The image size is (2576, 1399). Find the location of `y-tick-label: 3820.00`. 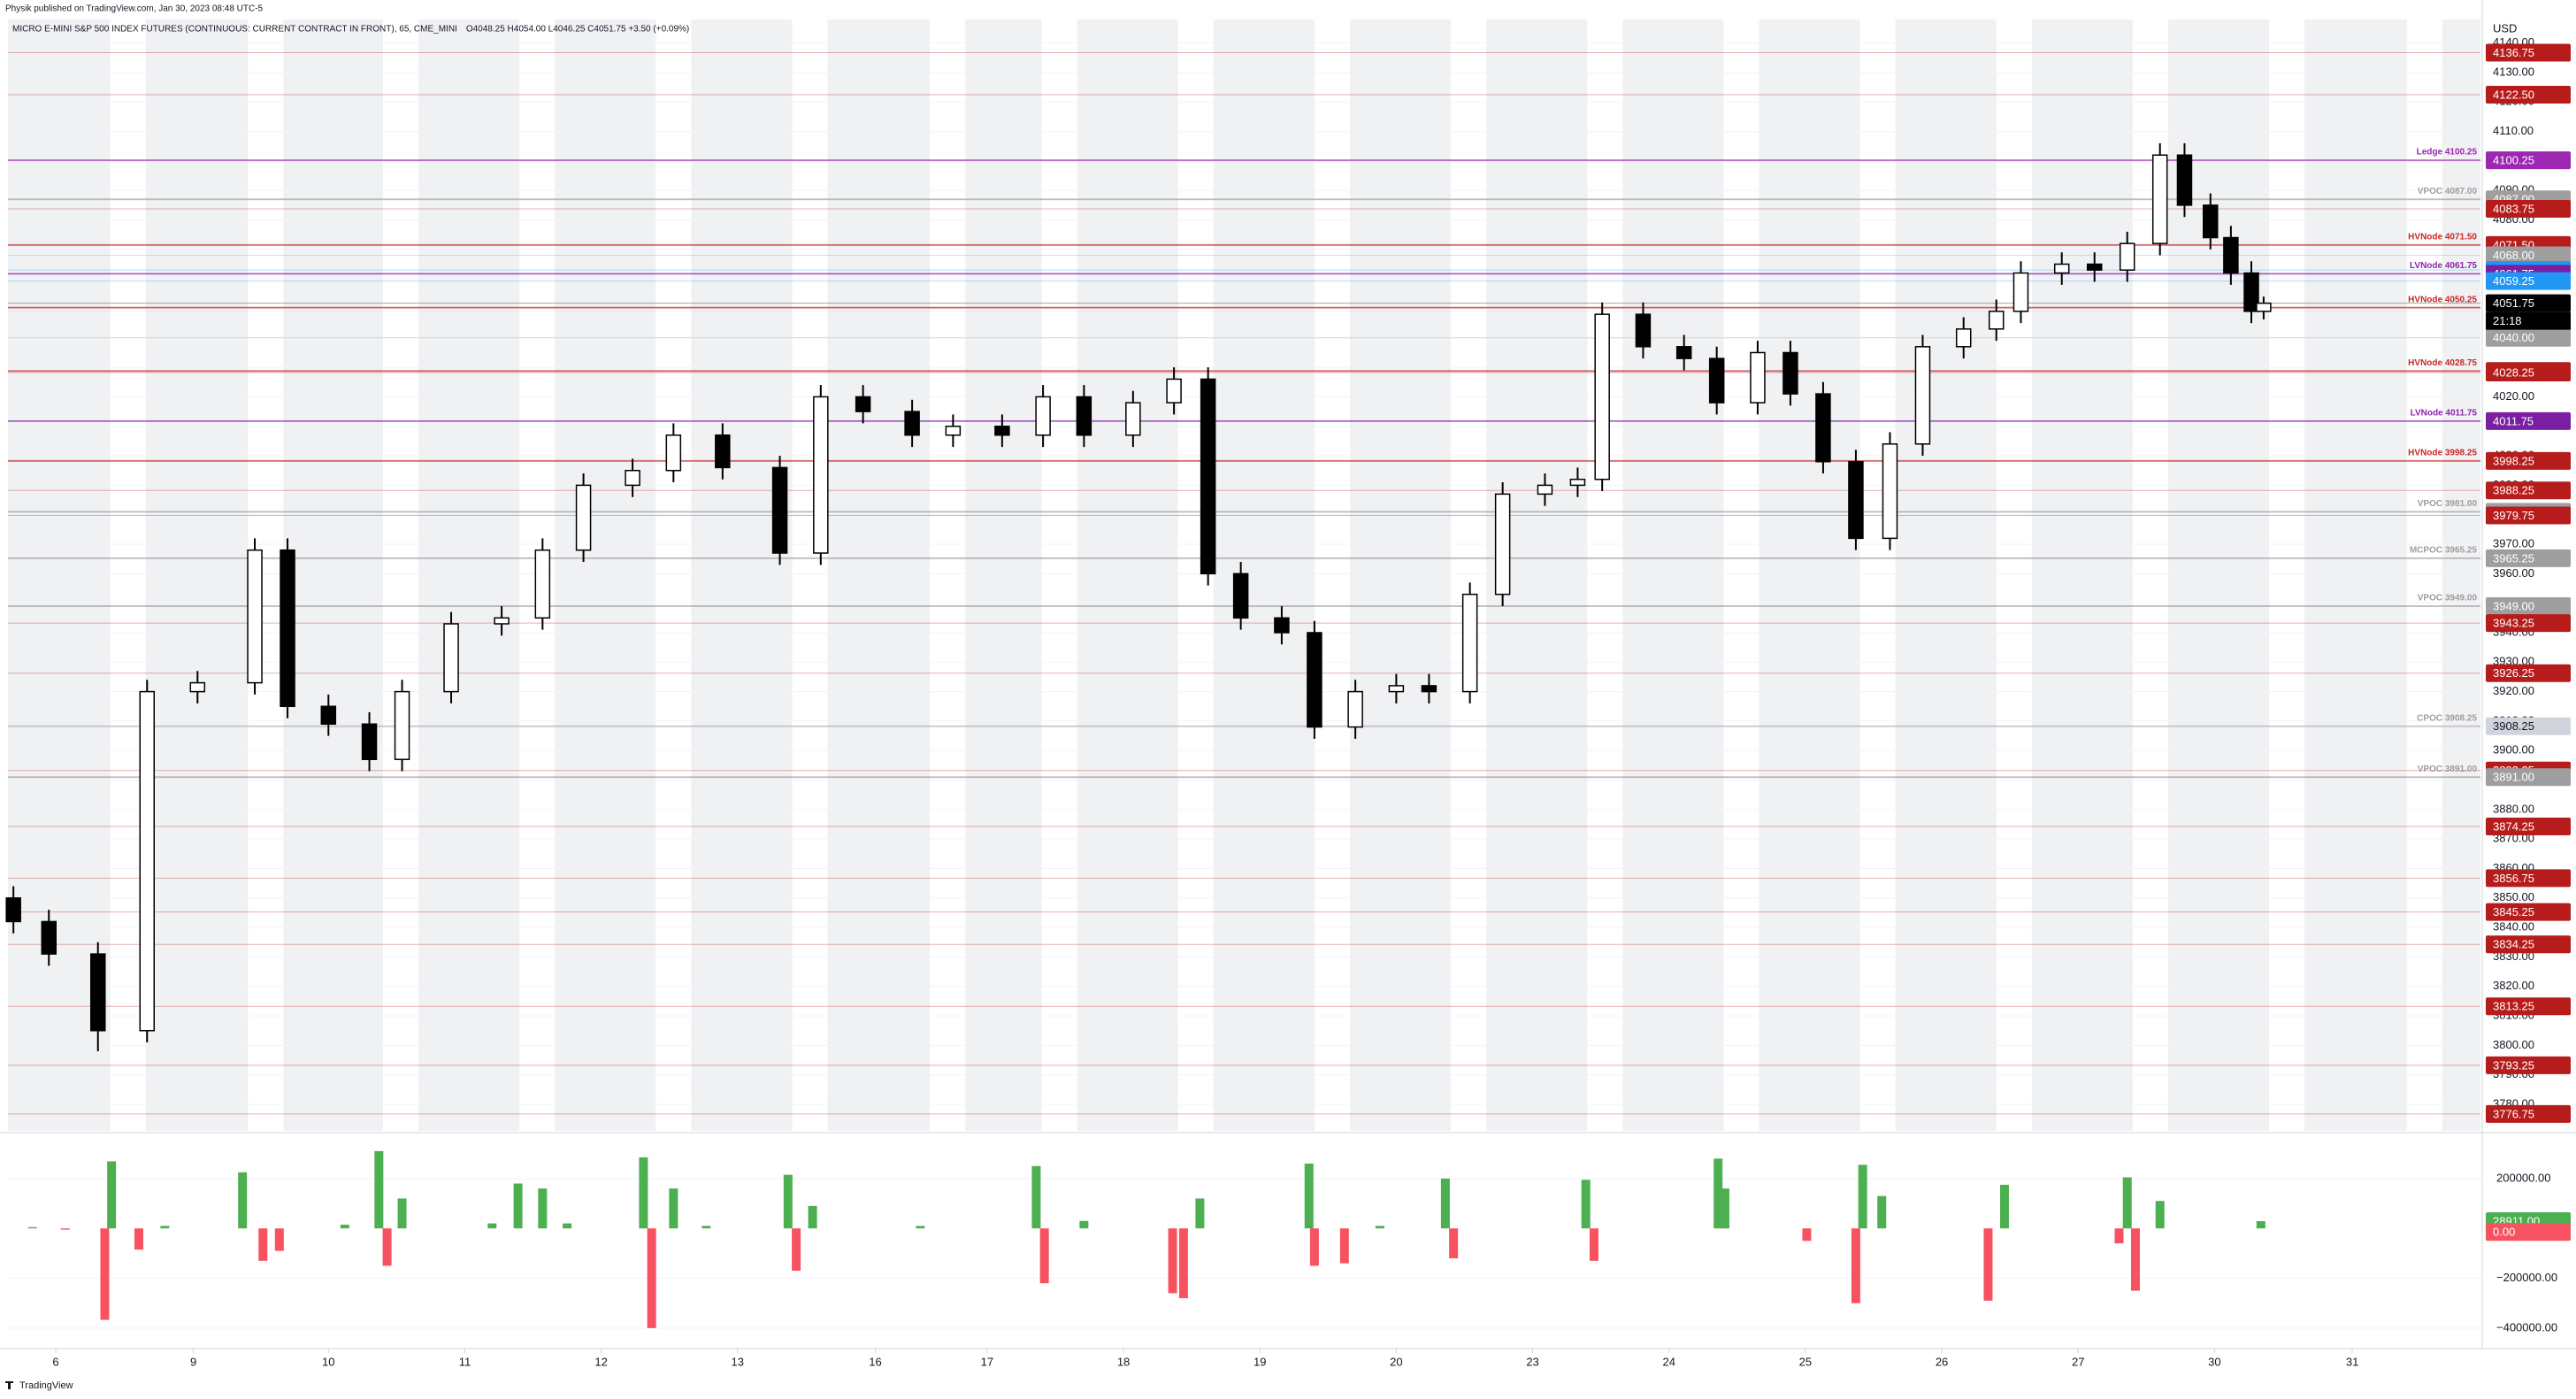

y-tick-label: 3820.00 is located at coordinates (2513, 986).